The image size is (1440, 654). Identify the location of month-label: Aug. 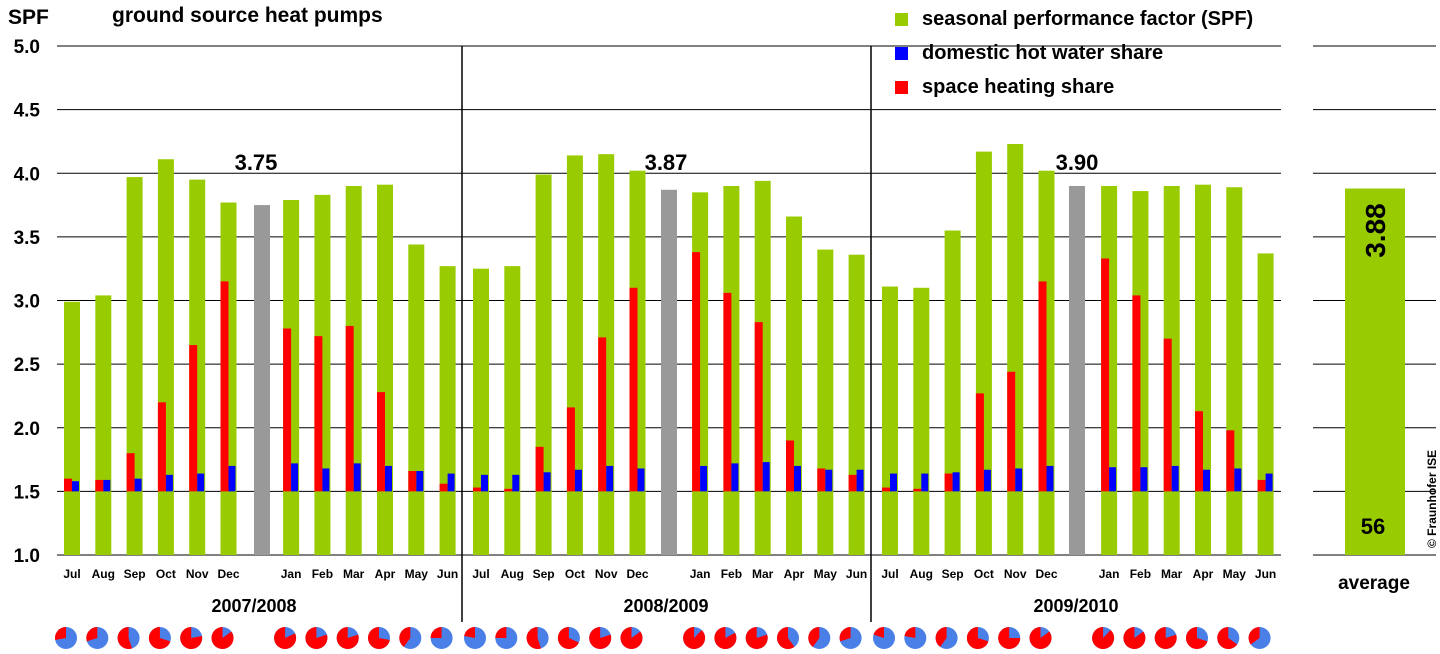
(921, 574).